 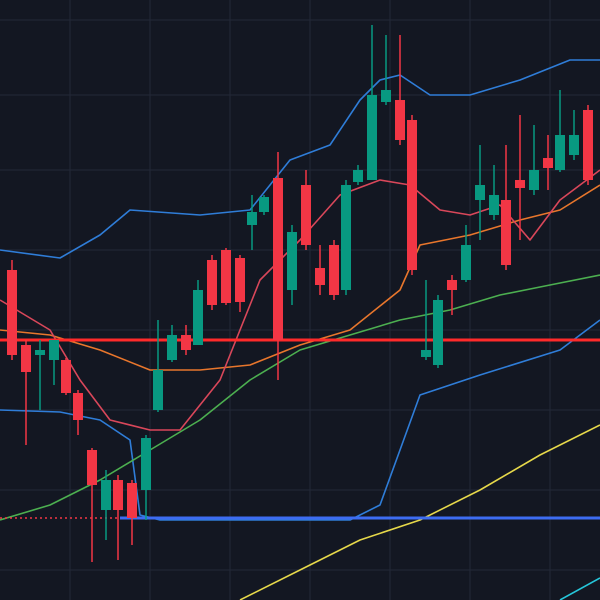 I want to click on indicator-line, so click(x=579, y=588).